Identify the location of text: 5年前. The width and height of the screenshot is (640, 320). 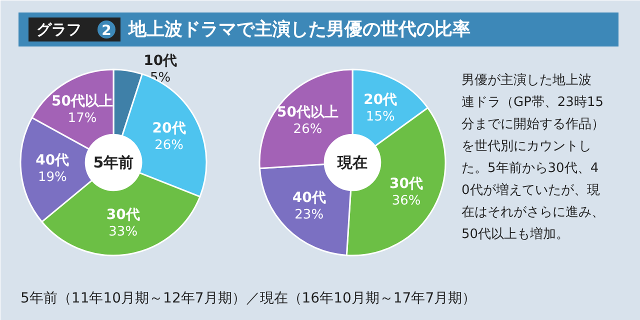
(113, 163).